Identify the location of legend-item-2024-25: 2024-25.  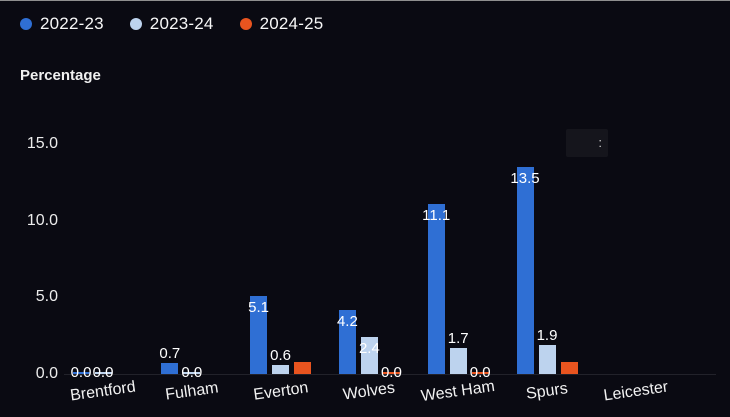
(281, 24).